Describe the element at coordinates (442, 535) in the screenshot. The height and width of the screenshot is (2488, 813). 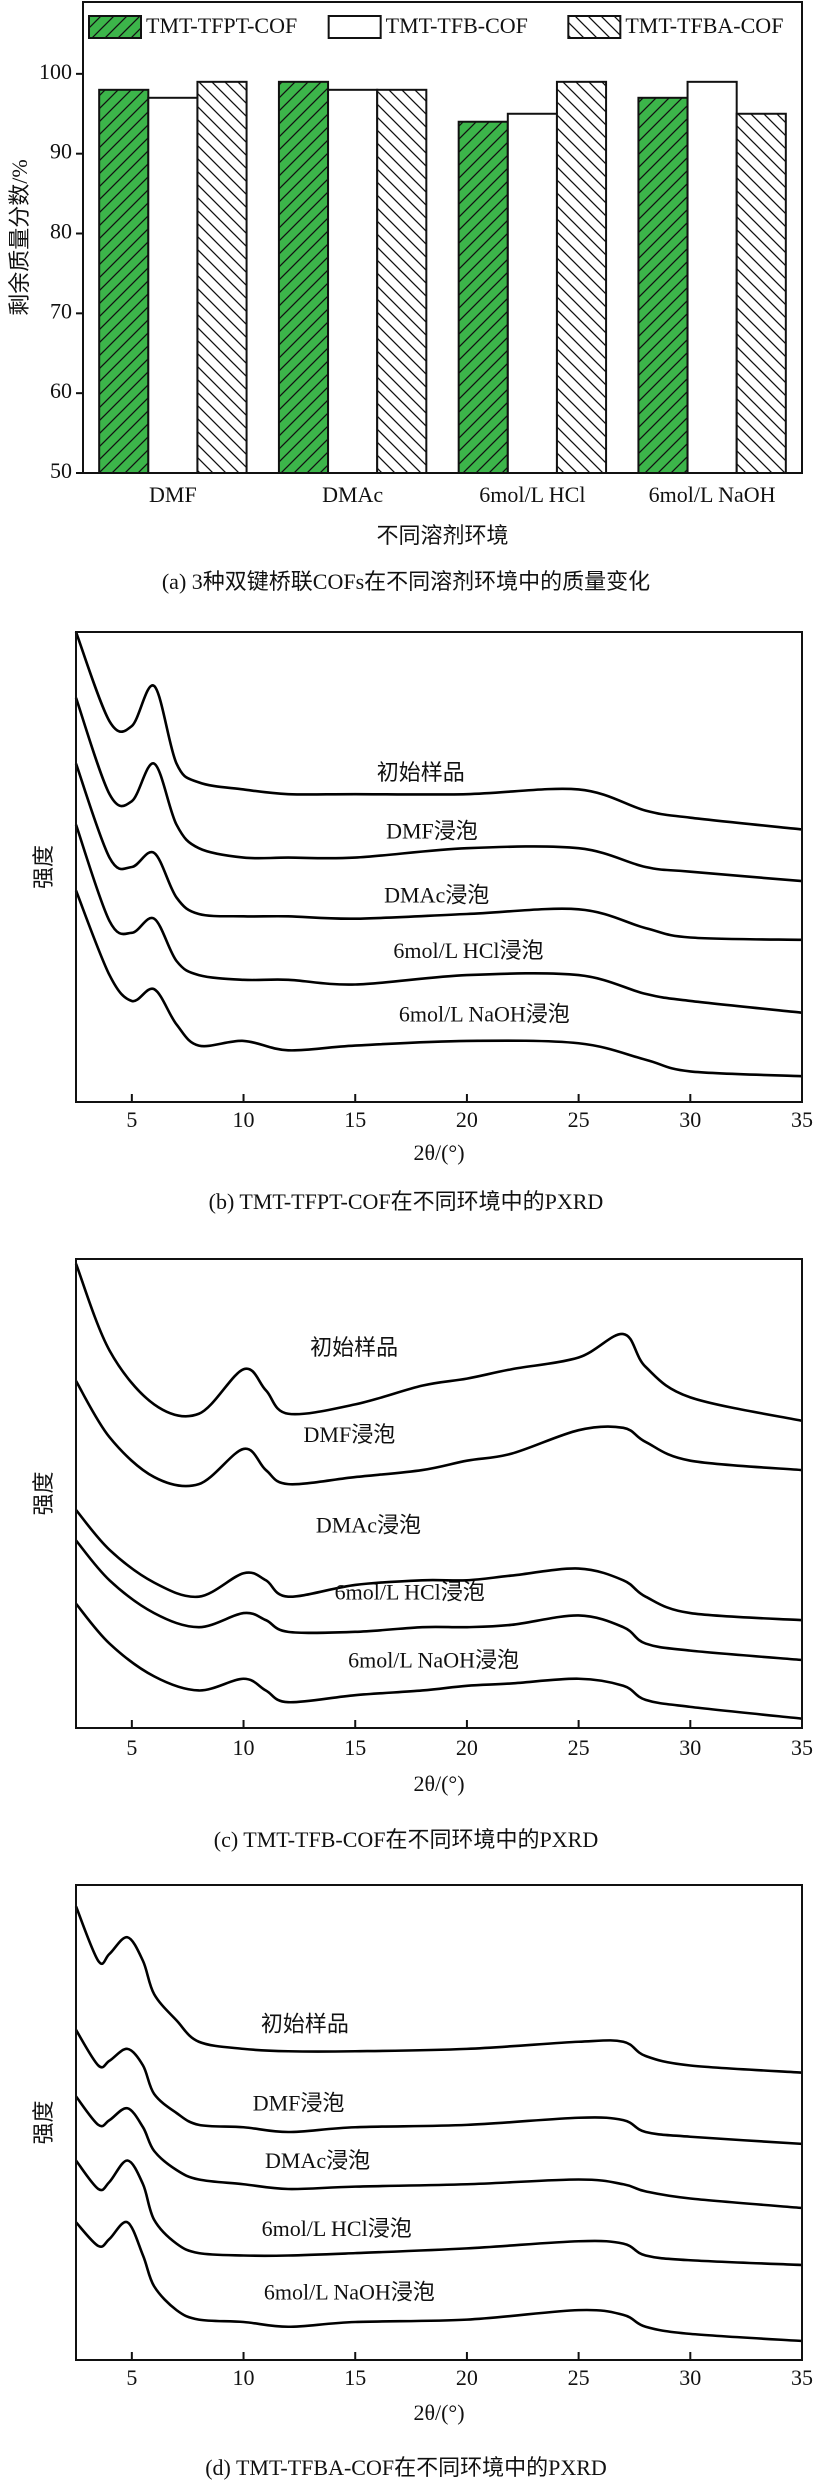
I see `x-axis-label: 不同溶剂环境` at that location.